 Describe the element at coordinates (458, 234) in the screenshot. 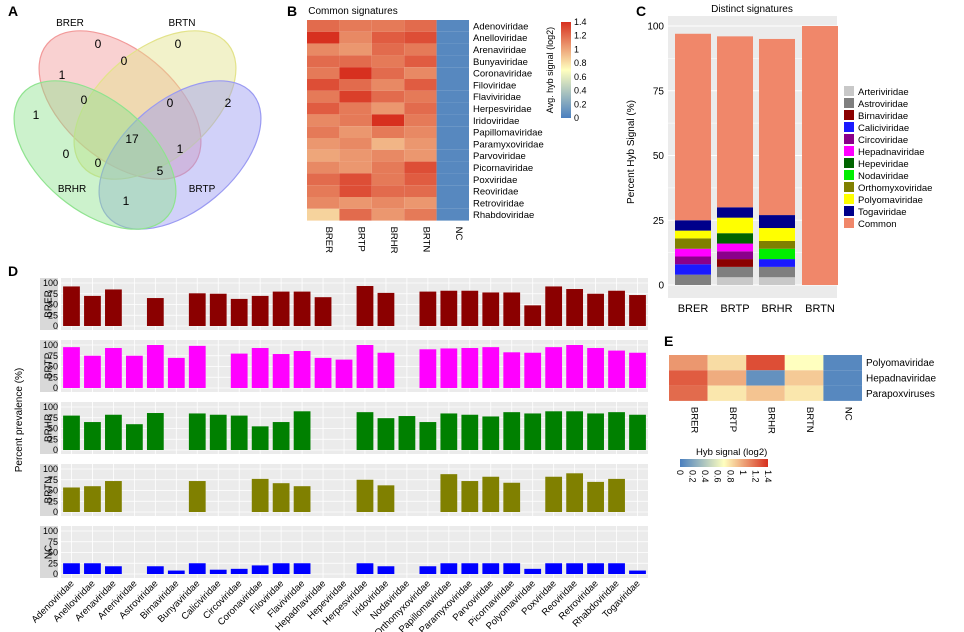

I see `heatmap-col-label: NC` at that location.